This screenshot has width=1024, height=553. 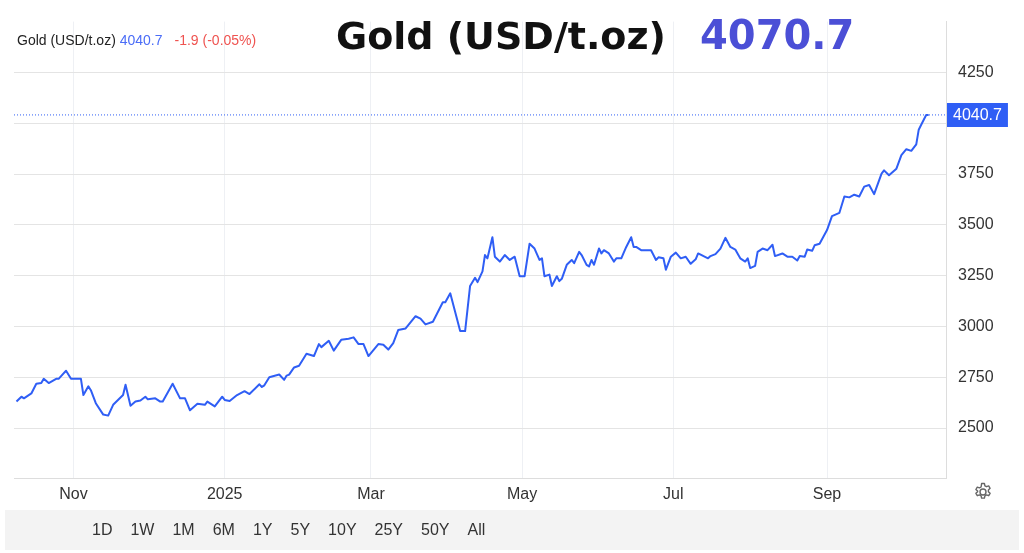 What do you see at coordinates (142, 530) in the screenshot?
I see `text: 1W` at bounding box center [142, 530].